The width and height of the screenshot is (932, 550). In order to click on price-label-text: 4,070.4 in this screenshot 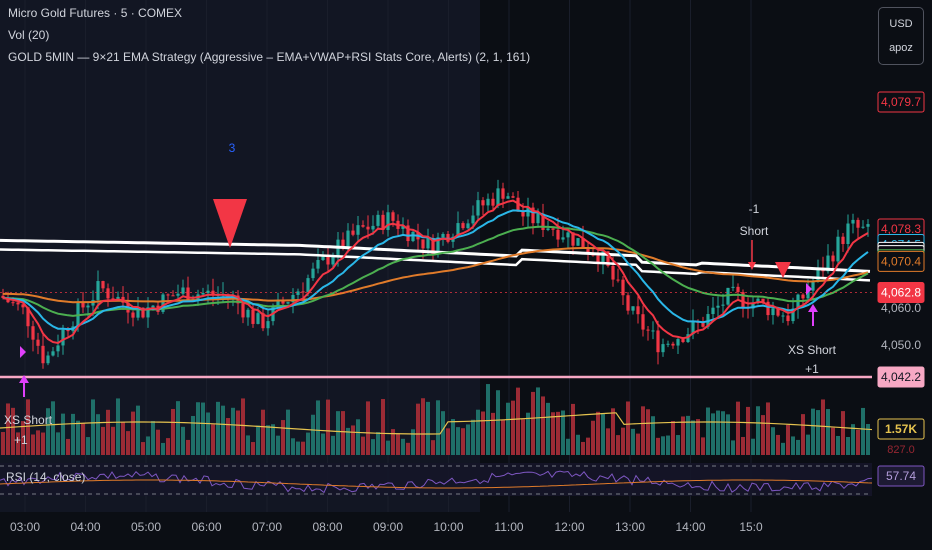, I will do `click(901, 261)`.